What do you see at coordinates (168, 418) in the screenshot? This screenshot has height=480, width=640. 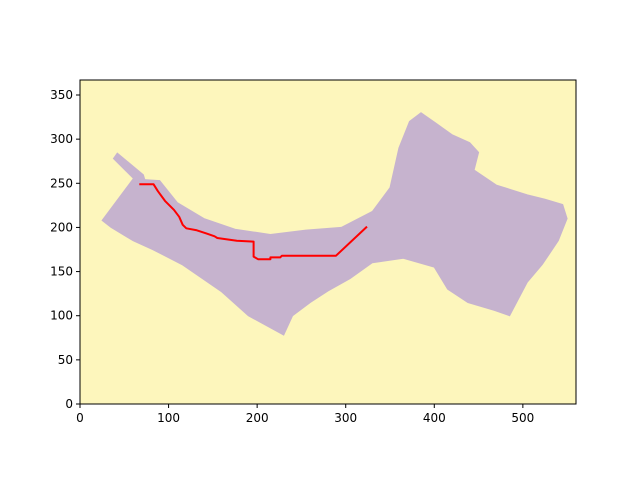 I see `x-tick-label: 100` at bounding box center [168, 418].